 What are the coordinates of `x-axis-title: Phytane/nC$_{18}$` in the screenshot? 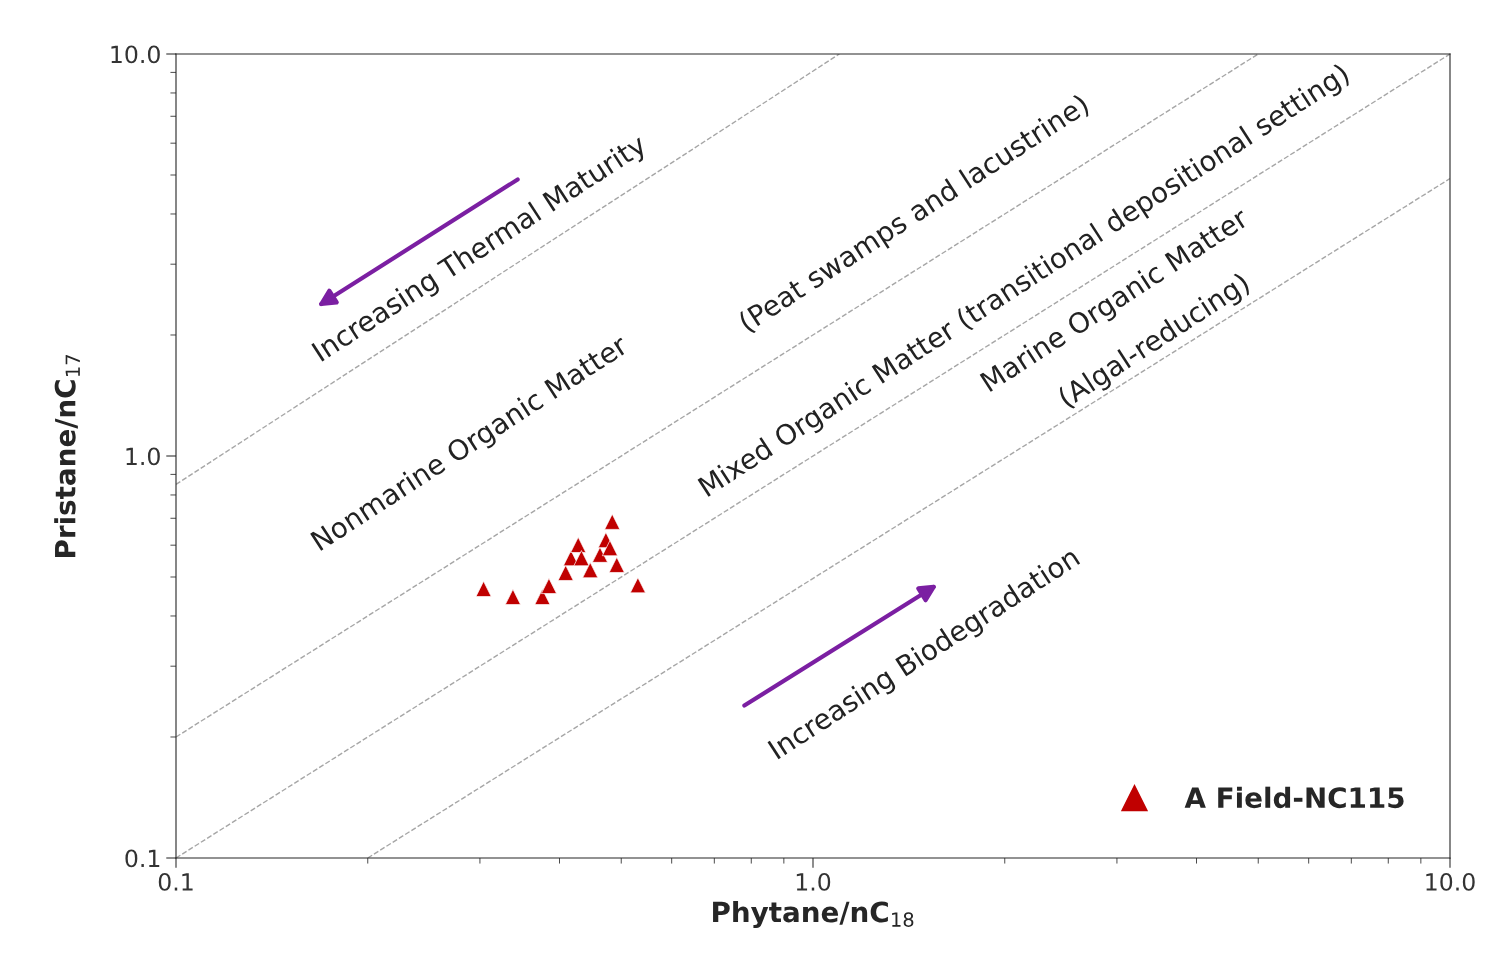 It's located at (813, 914).